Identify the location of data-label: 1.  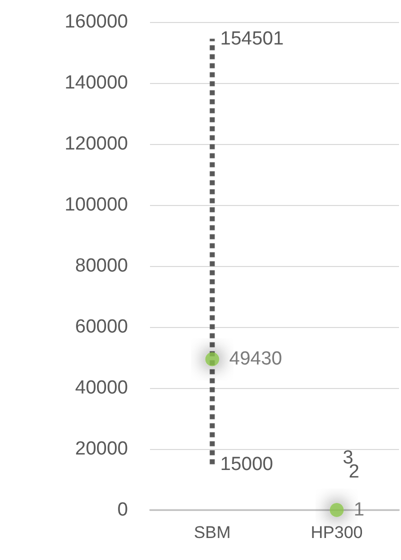
(359, 509).